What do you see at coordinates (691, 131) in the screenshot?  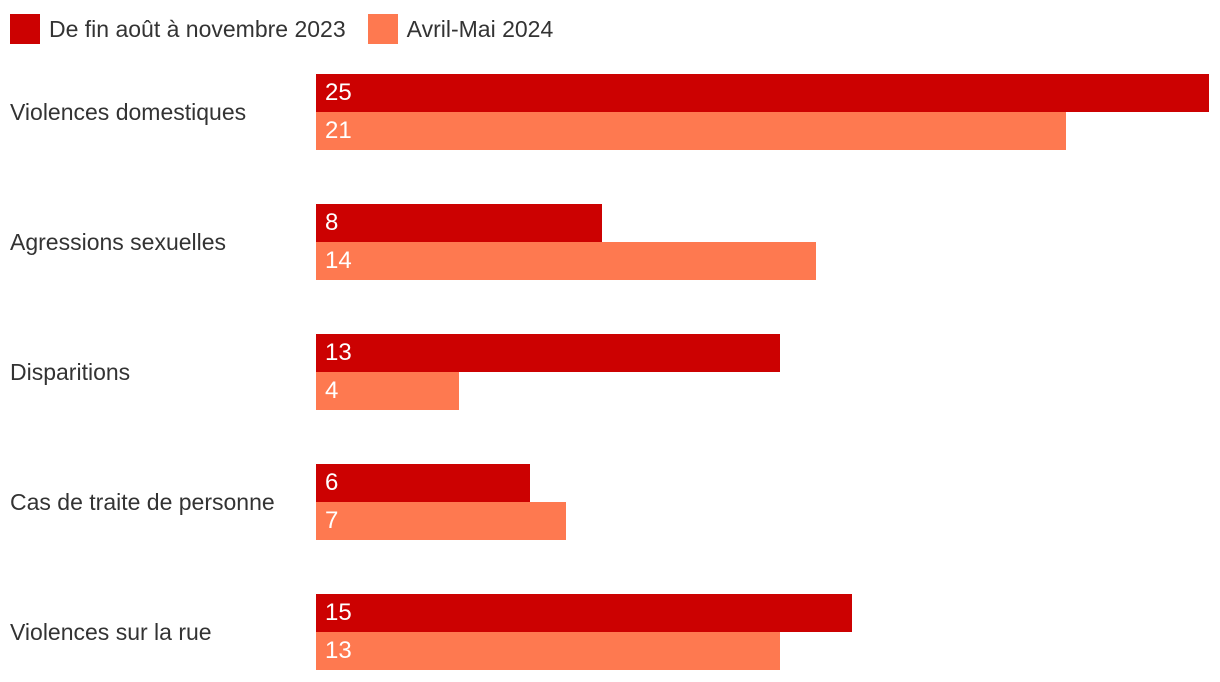 I see `bar-series-1: 21` at bounding box center [691, 131].